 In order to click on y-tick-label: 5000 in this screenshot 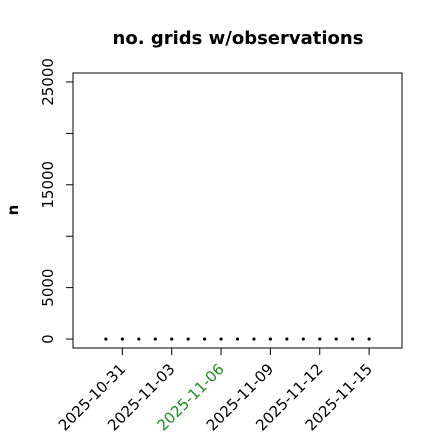, I will do `click(48, 288)`.